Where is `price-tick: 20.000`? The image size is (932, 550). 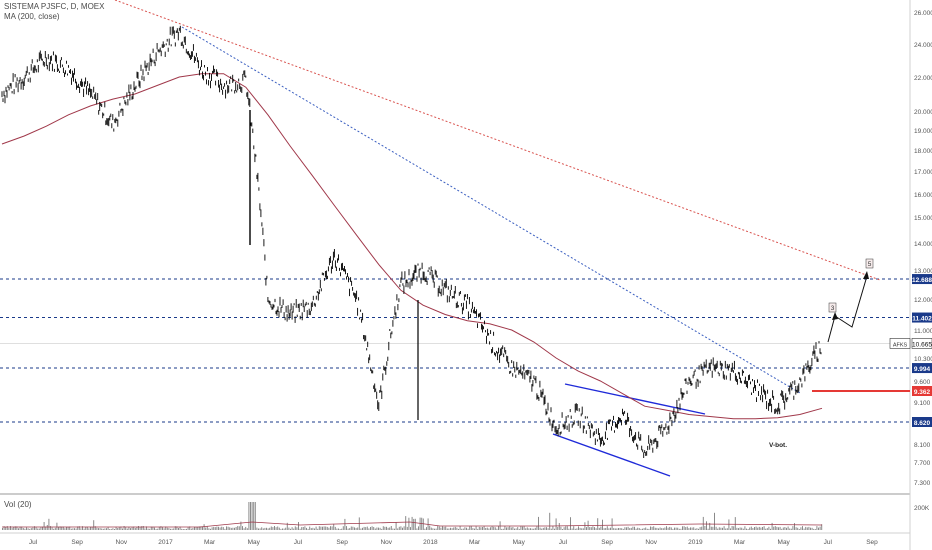 price-tick: 20.000 is located at coordinates (923, 112).